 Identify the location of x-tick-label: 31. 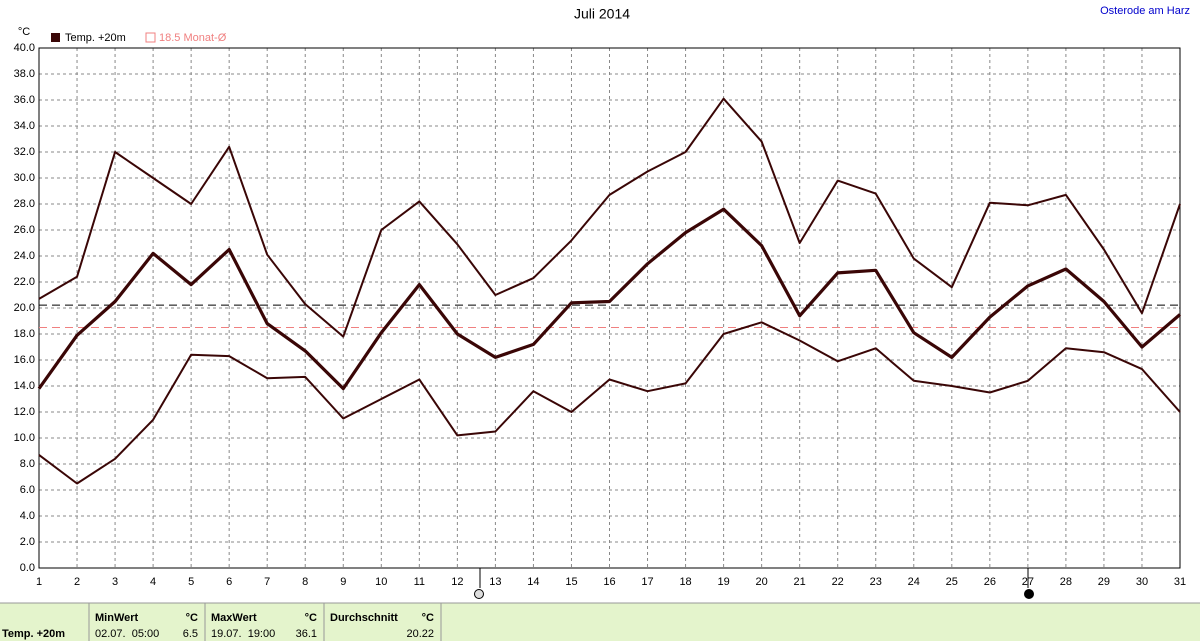
(1180, 582).